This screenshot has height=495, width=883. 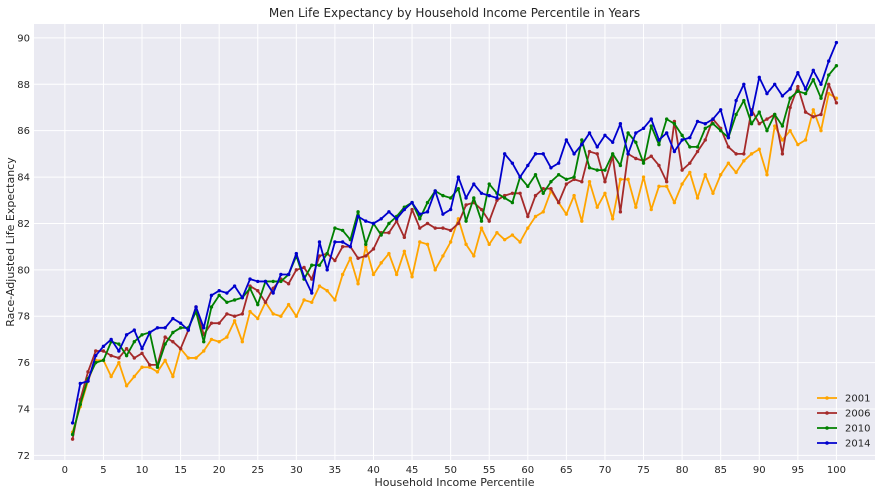 I want to click on x-tick-label: 30, so click(x=296, y=470).